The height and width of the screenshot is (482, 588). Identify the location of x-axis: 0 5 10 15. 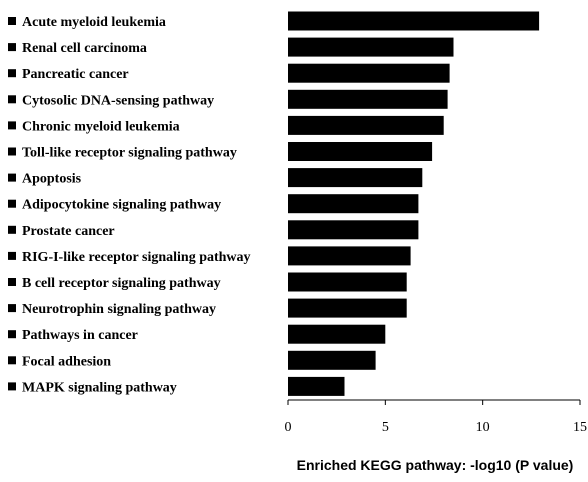
(436, 417).